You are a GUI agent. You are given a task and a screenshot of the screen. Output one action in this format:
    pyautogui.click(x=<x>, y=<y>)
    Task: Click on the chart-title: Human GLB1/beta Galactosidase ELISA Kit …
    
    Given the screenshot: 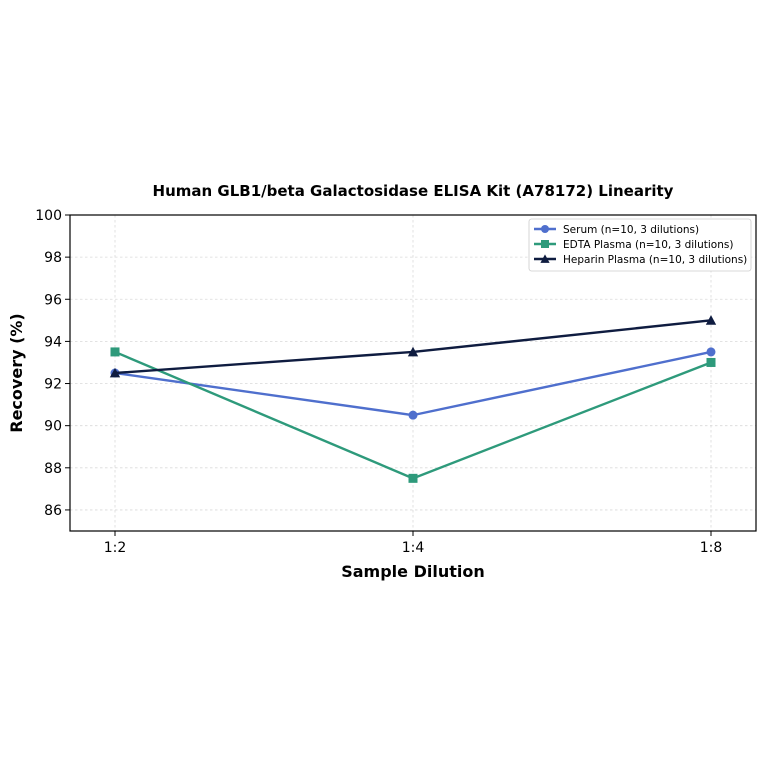 What is the action you would take?
    pyautogui.click(x=413, y=191)
    